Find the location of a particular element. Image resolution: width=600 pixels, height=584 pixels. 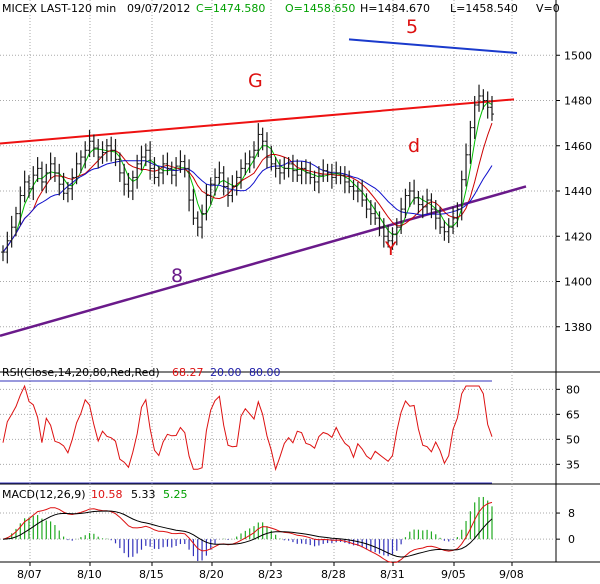

macd-value: 10.58 is located at coordinates (107, 494).